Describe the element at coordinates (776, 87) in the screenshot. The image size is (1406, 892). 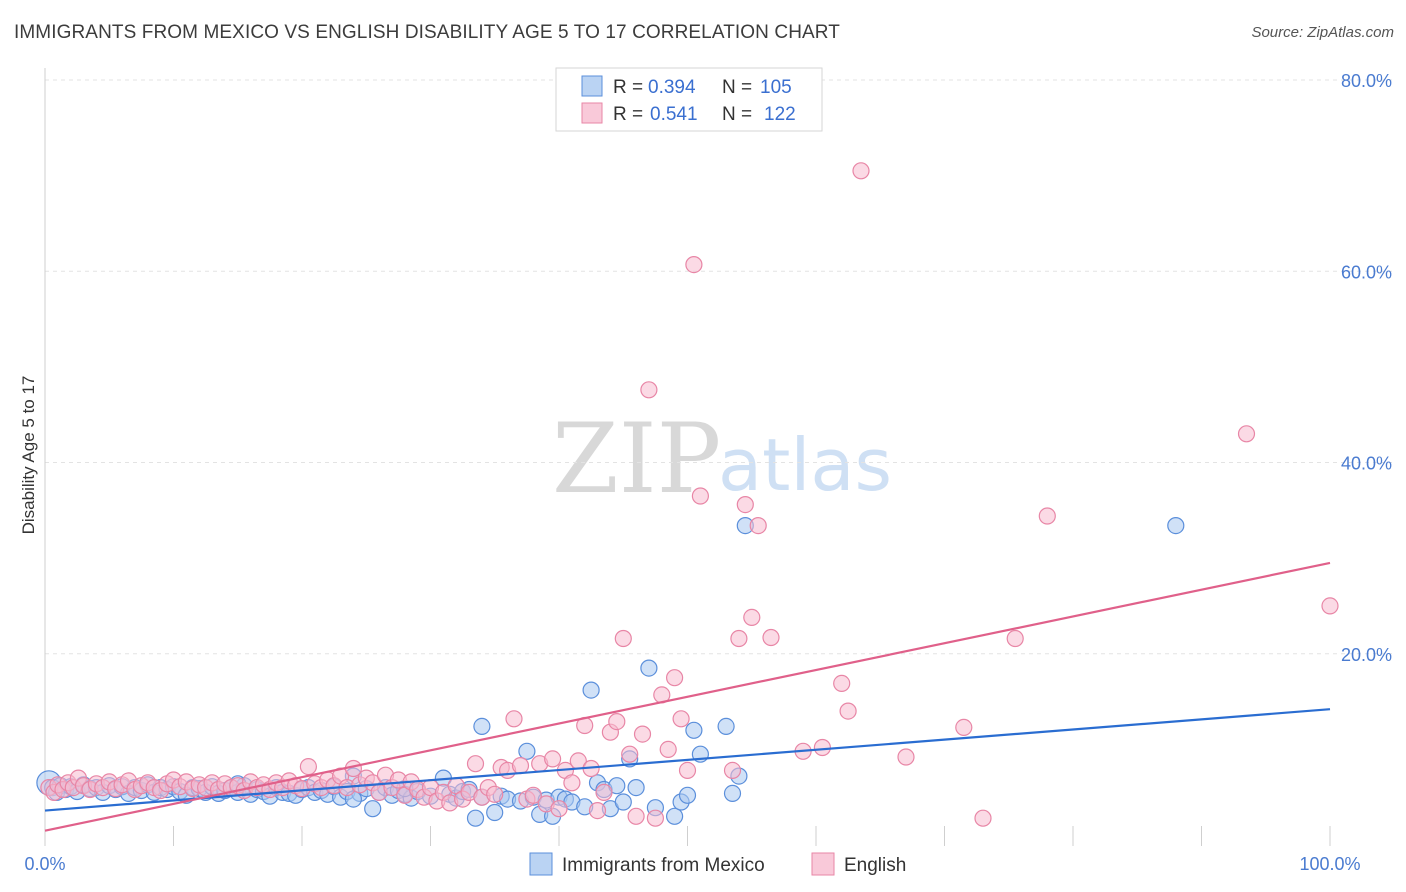
I see `legend-n-value-1: 105` at that location.